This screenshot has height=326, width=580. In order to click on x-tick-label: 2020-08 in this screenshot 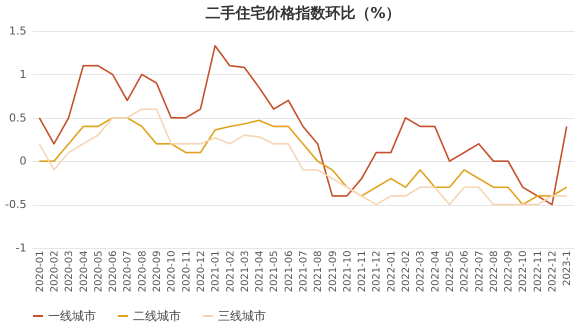, I will do `click(142, 271)`.